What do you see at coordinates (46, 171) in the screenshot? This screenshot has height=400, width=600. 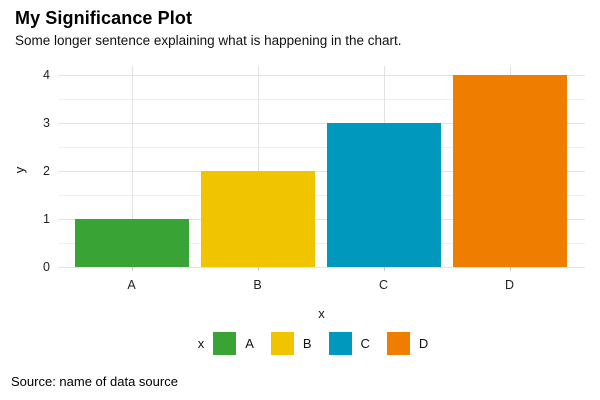 I see `y-tick-label: 2` at bounding box center [46, 171].